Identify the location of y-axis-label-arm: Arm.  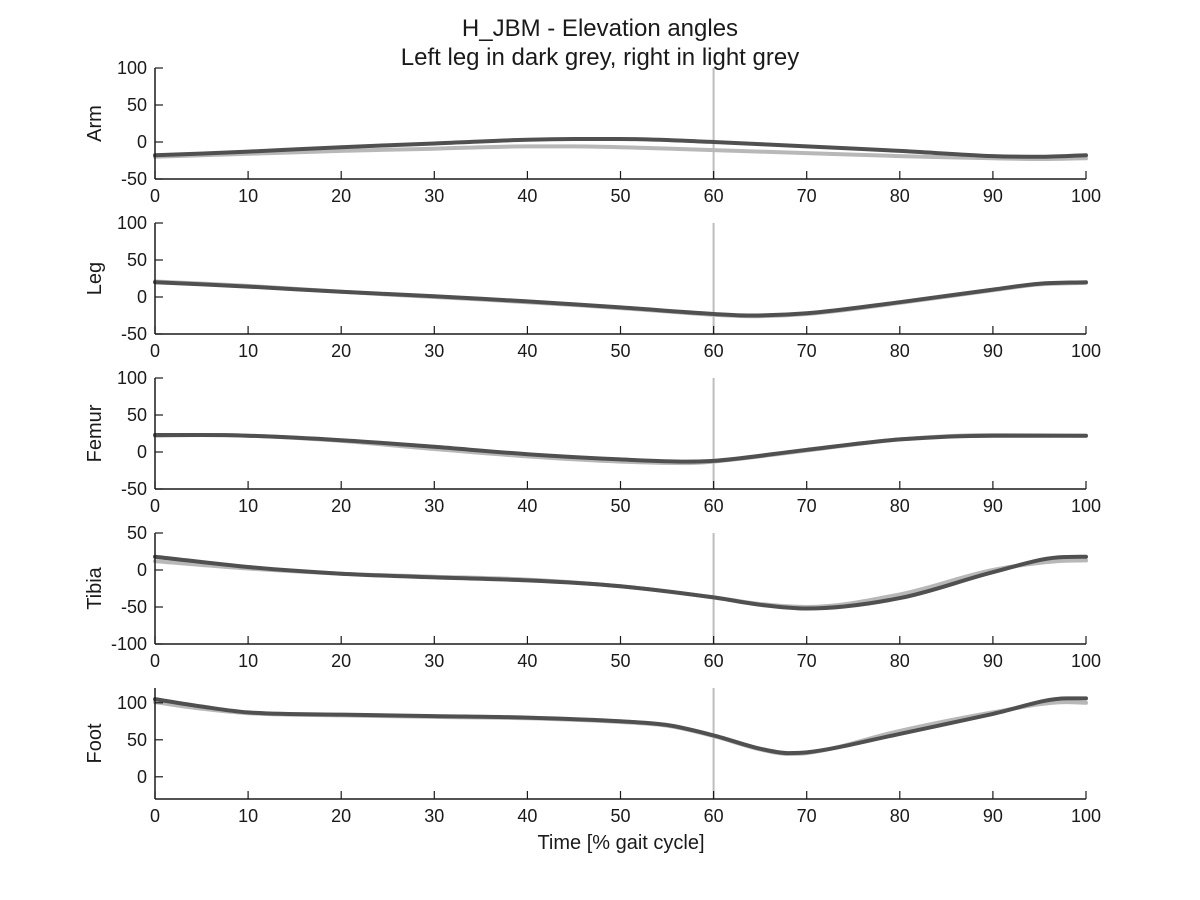
(95, 123).